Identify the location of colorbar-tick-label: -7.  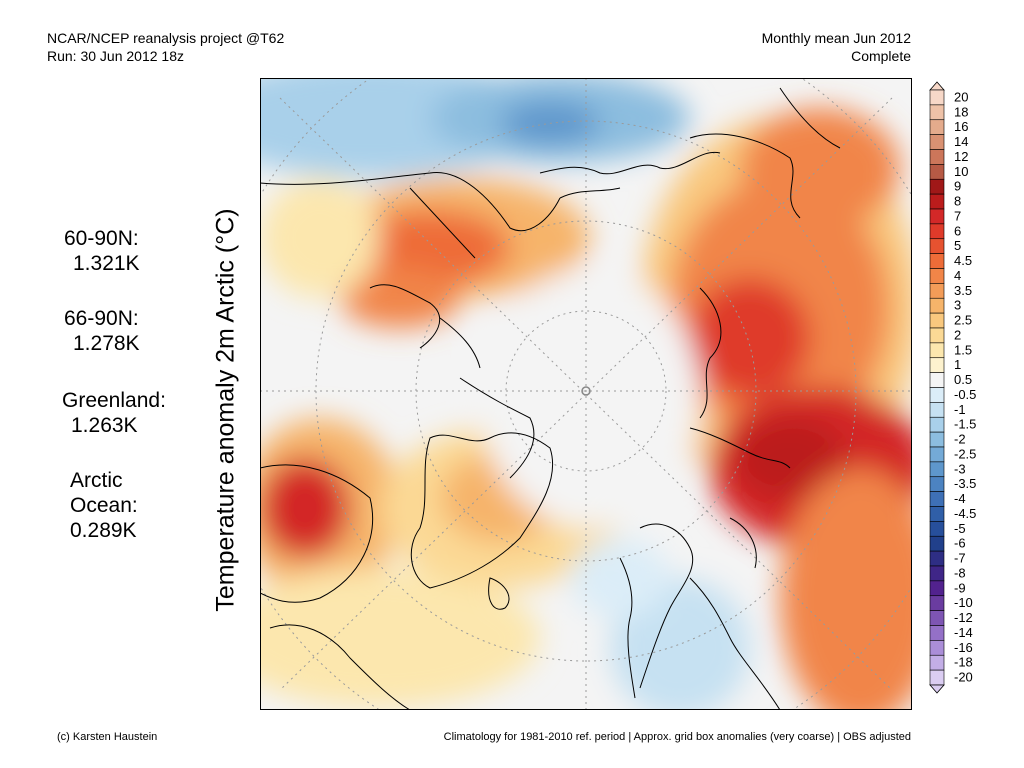
(960, 558).